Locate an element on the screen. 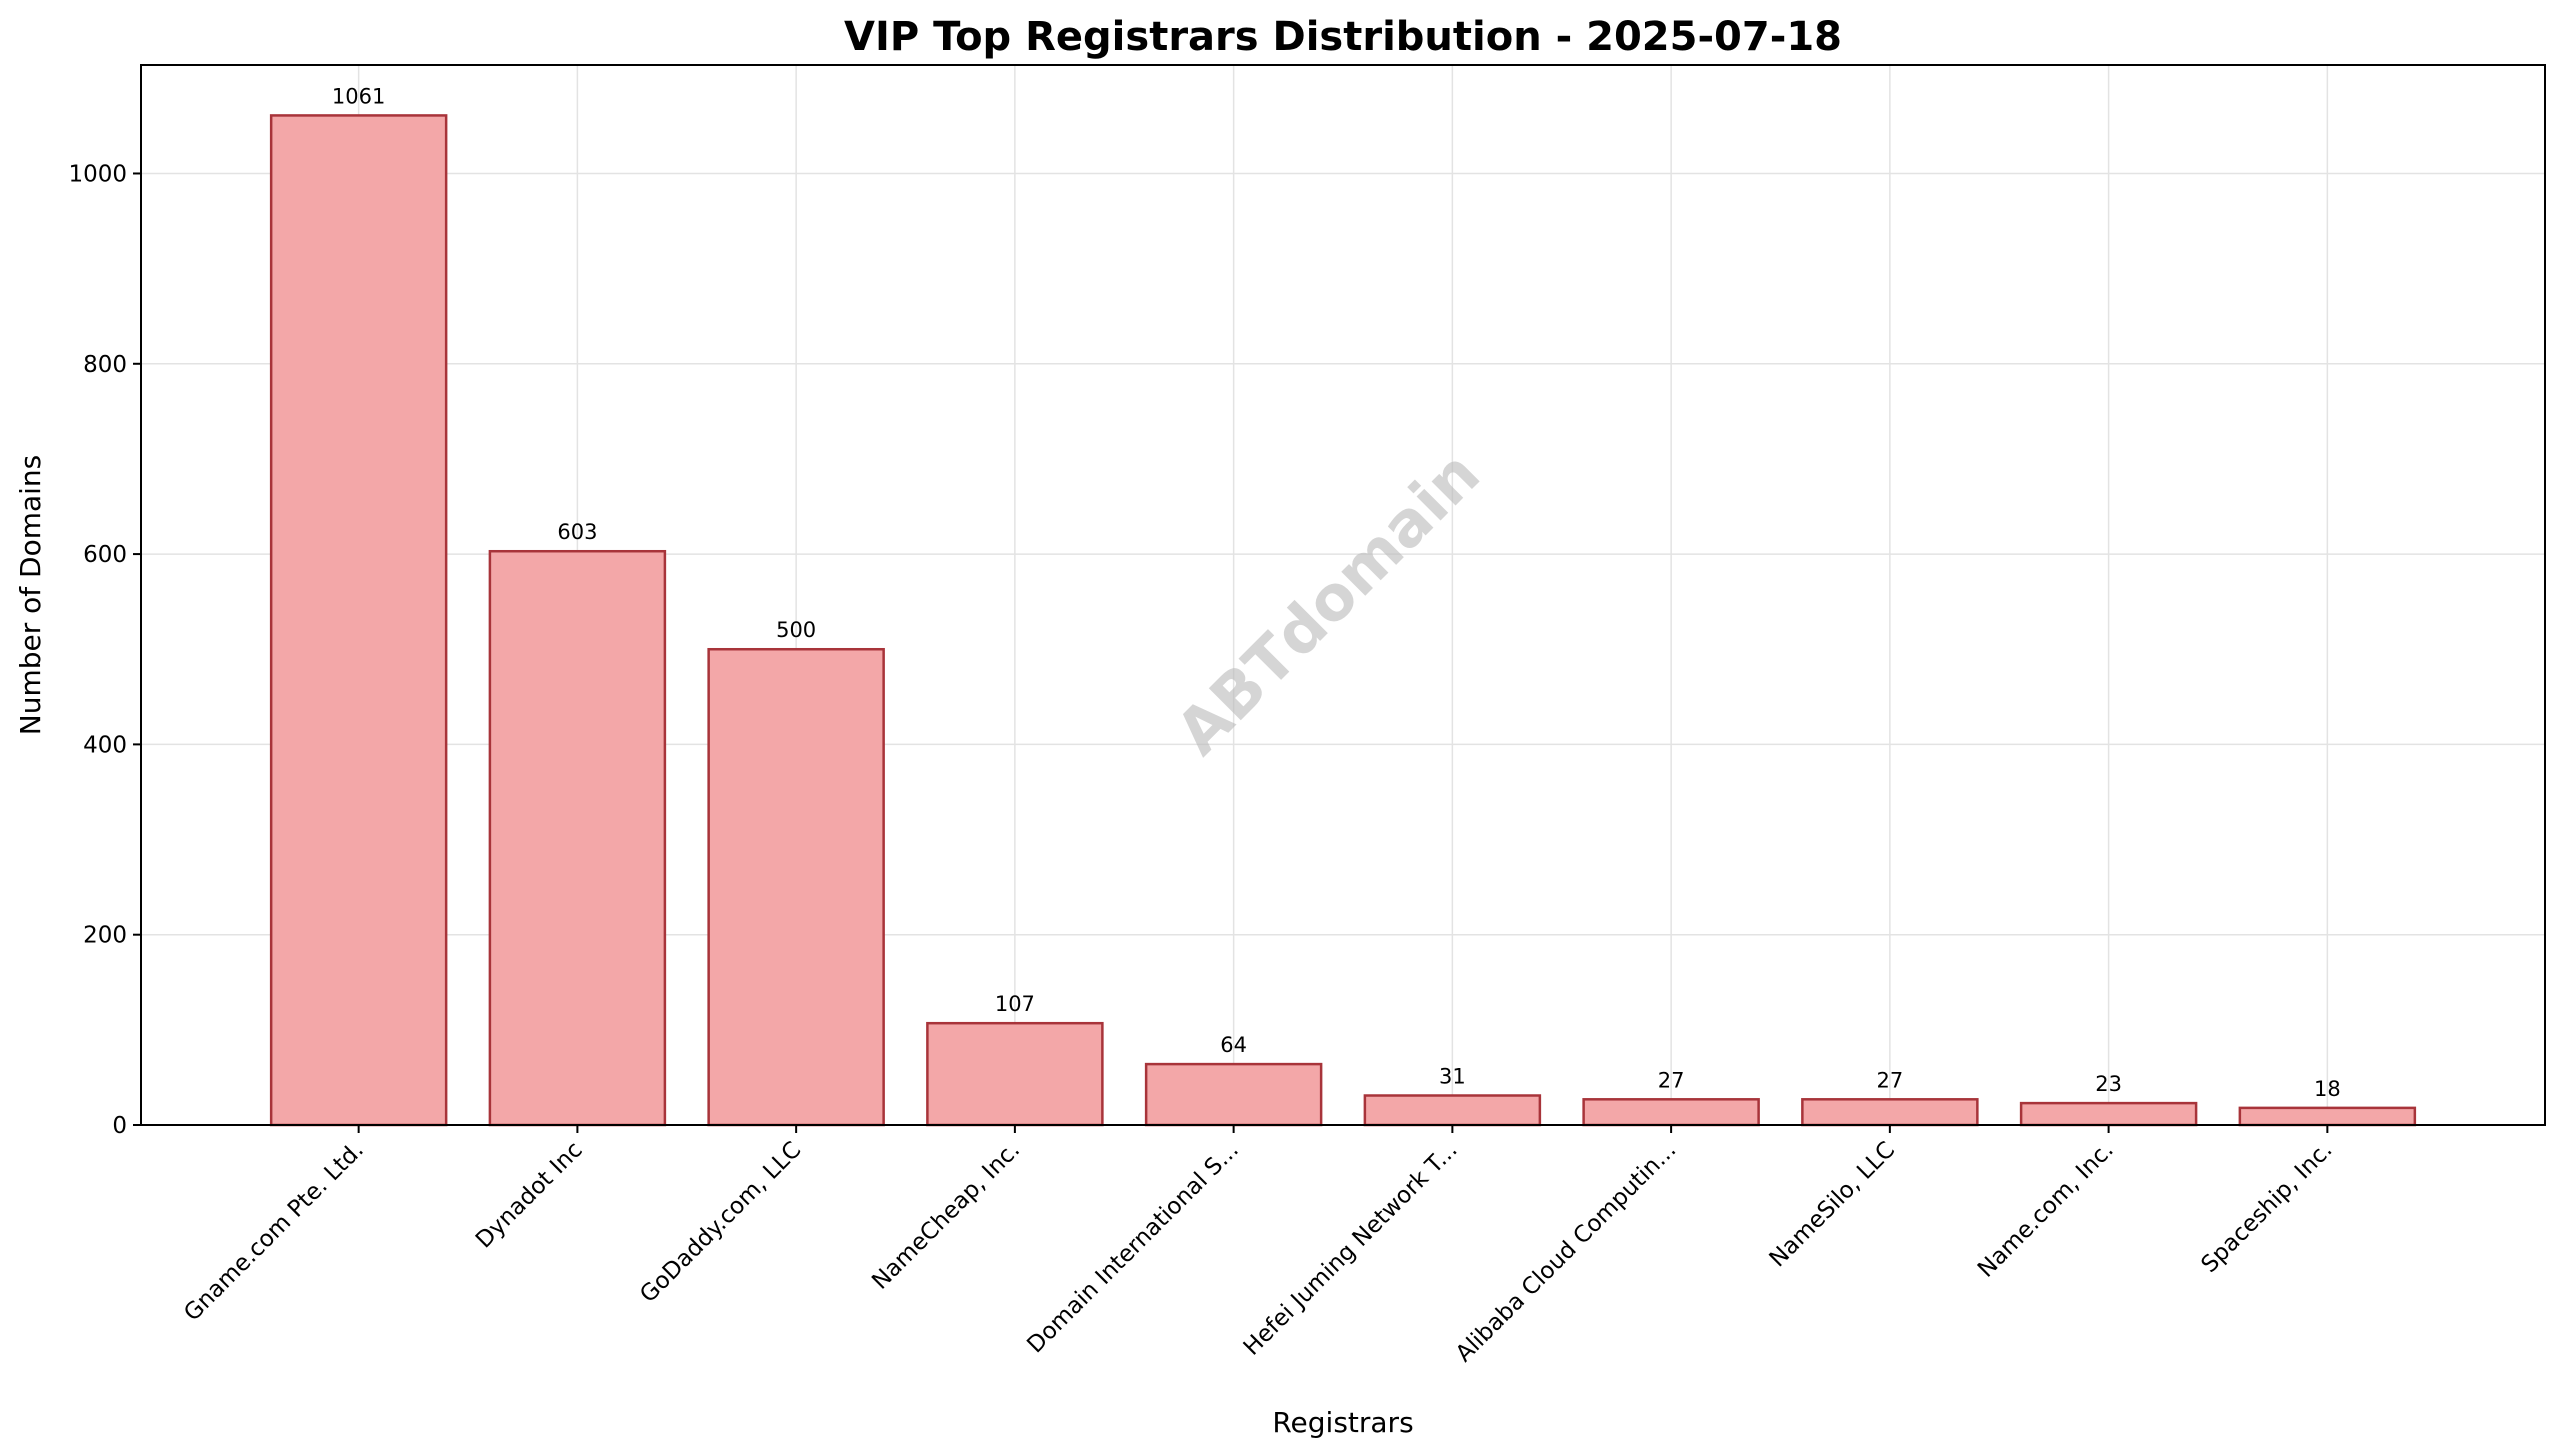 This screenshot has height=1455, width=2560. y-tick-label: 400 is located at coordinates (105, 745).